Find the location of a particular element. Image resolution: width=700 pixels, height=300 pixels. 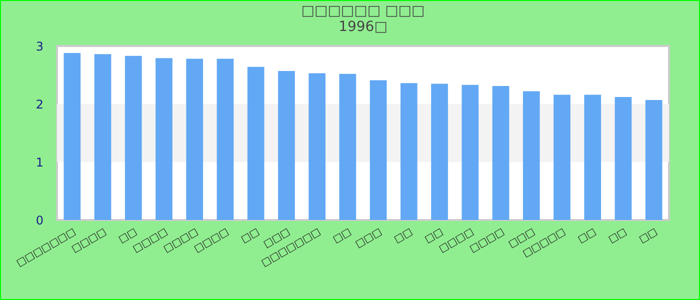

y-tick-label: 0 is located at coordinates (40, 221).